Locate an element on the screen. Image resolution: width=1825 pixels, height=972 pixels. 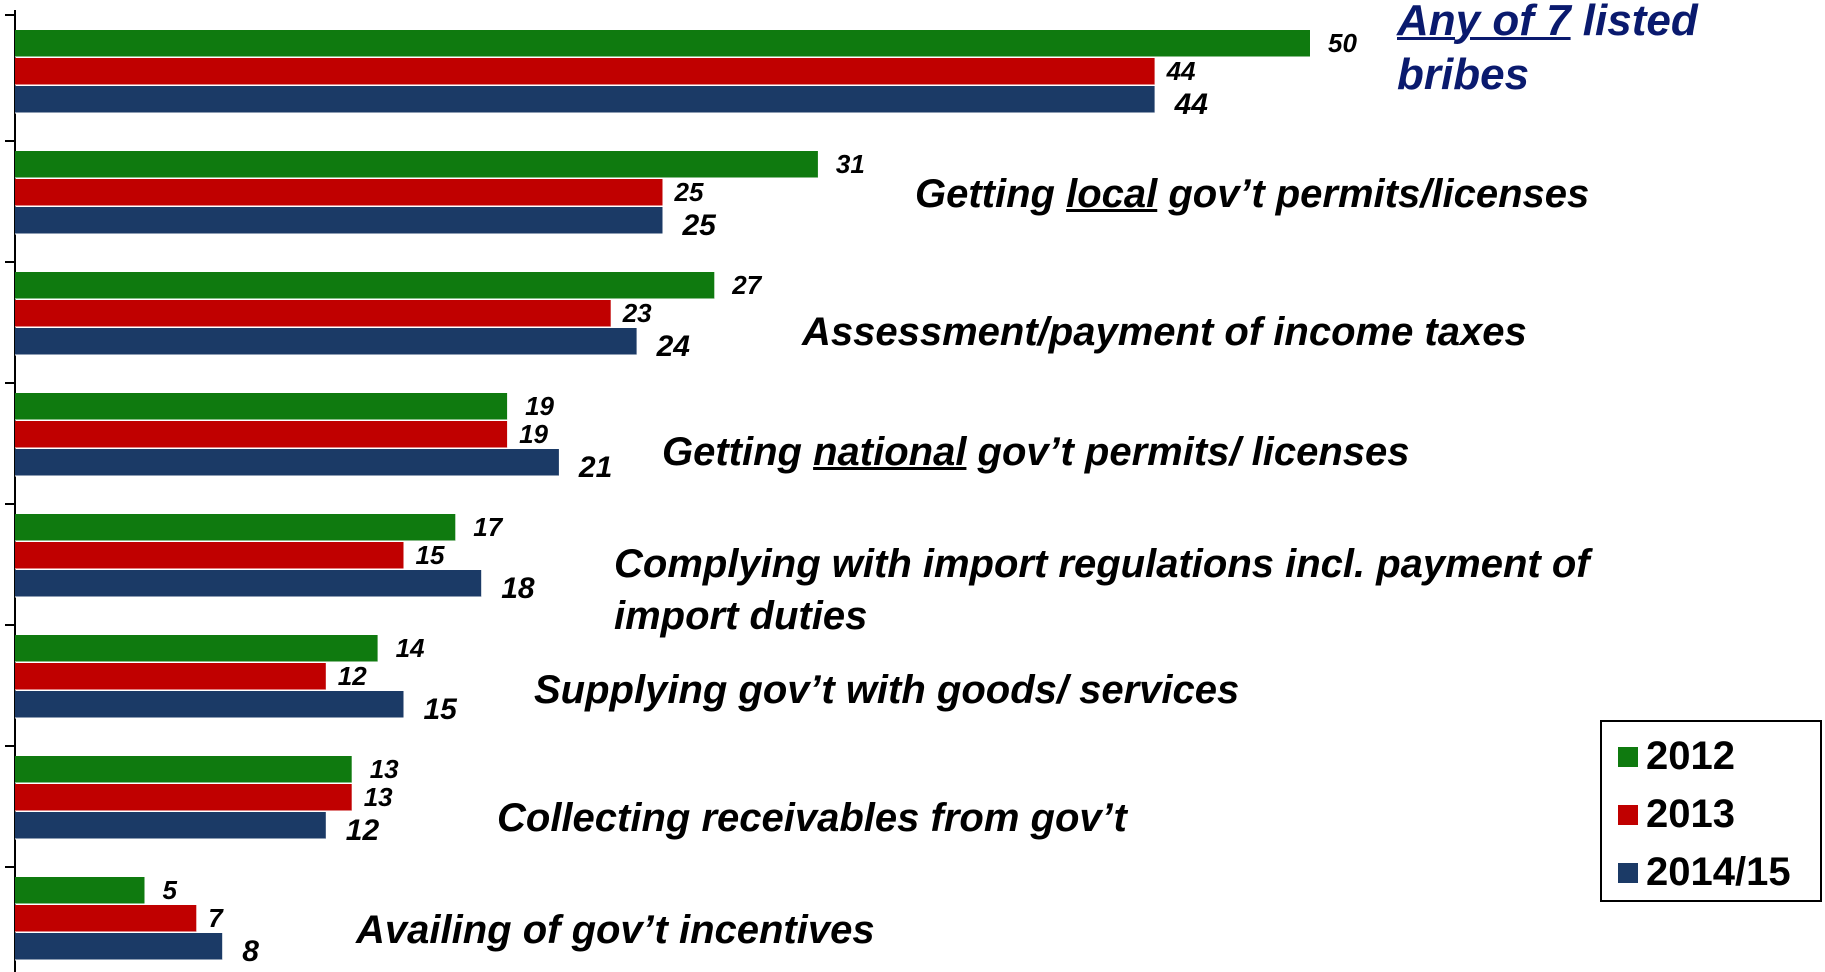
legend: 2012 2013 2014/15 is located at coordinates (1711, 811).